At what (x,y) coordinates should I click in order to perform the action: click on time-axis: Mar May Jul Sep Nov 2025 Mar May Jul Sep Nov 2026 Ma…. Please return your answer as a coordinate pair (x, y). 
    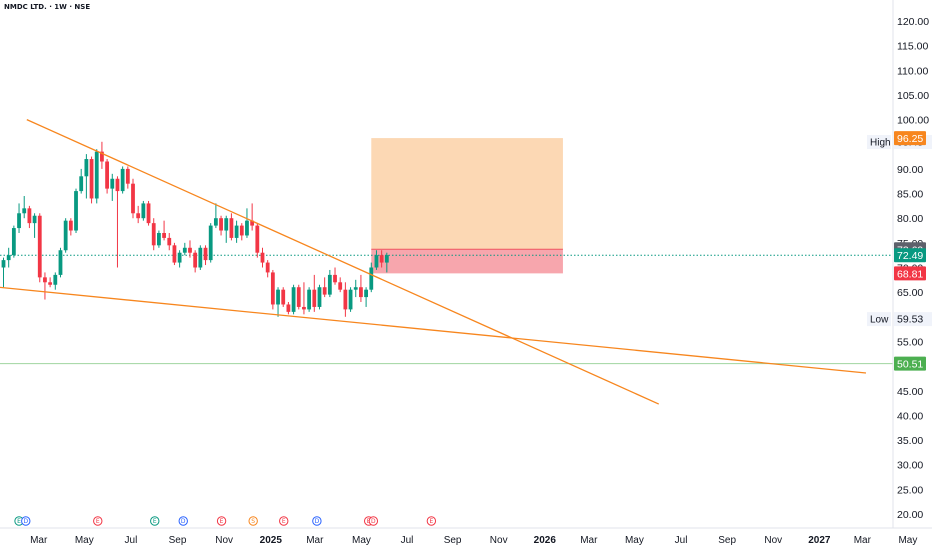
    Looking at the image, I should click on (466, 536).